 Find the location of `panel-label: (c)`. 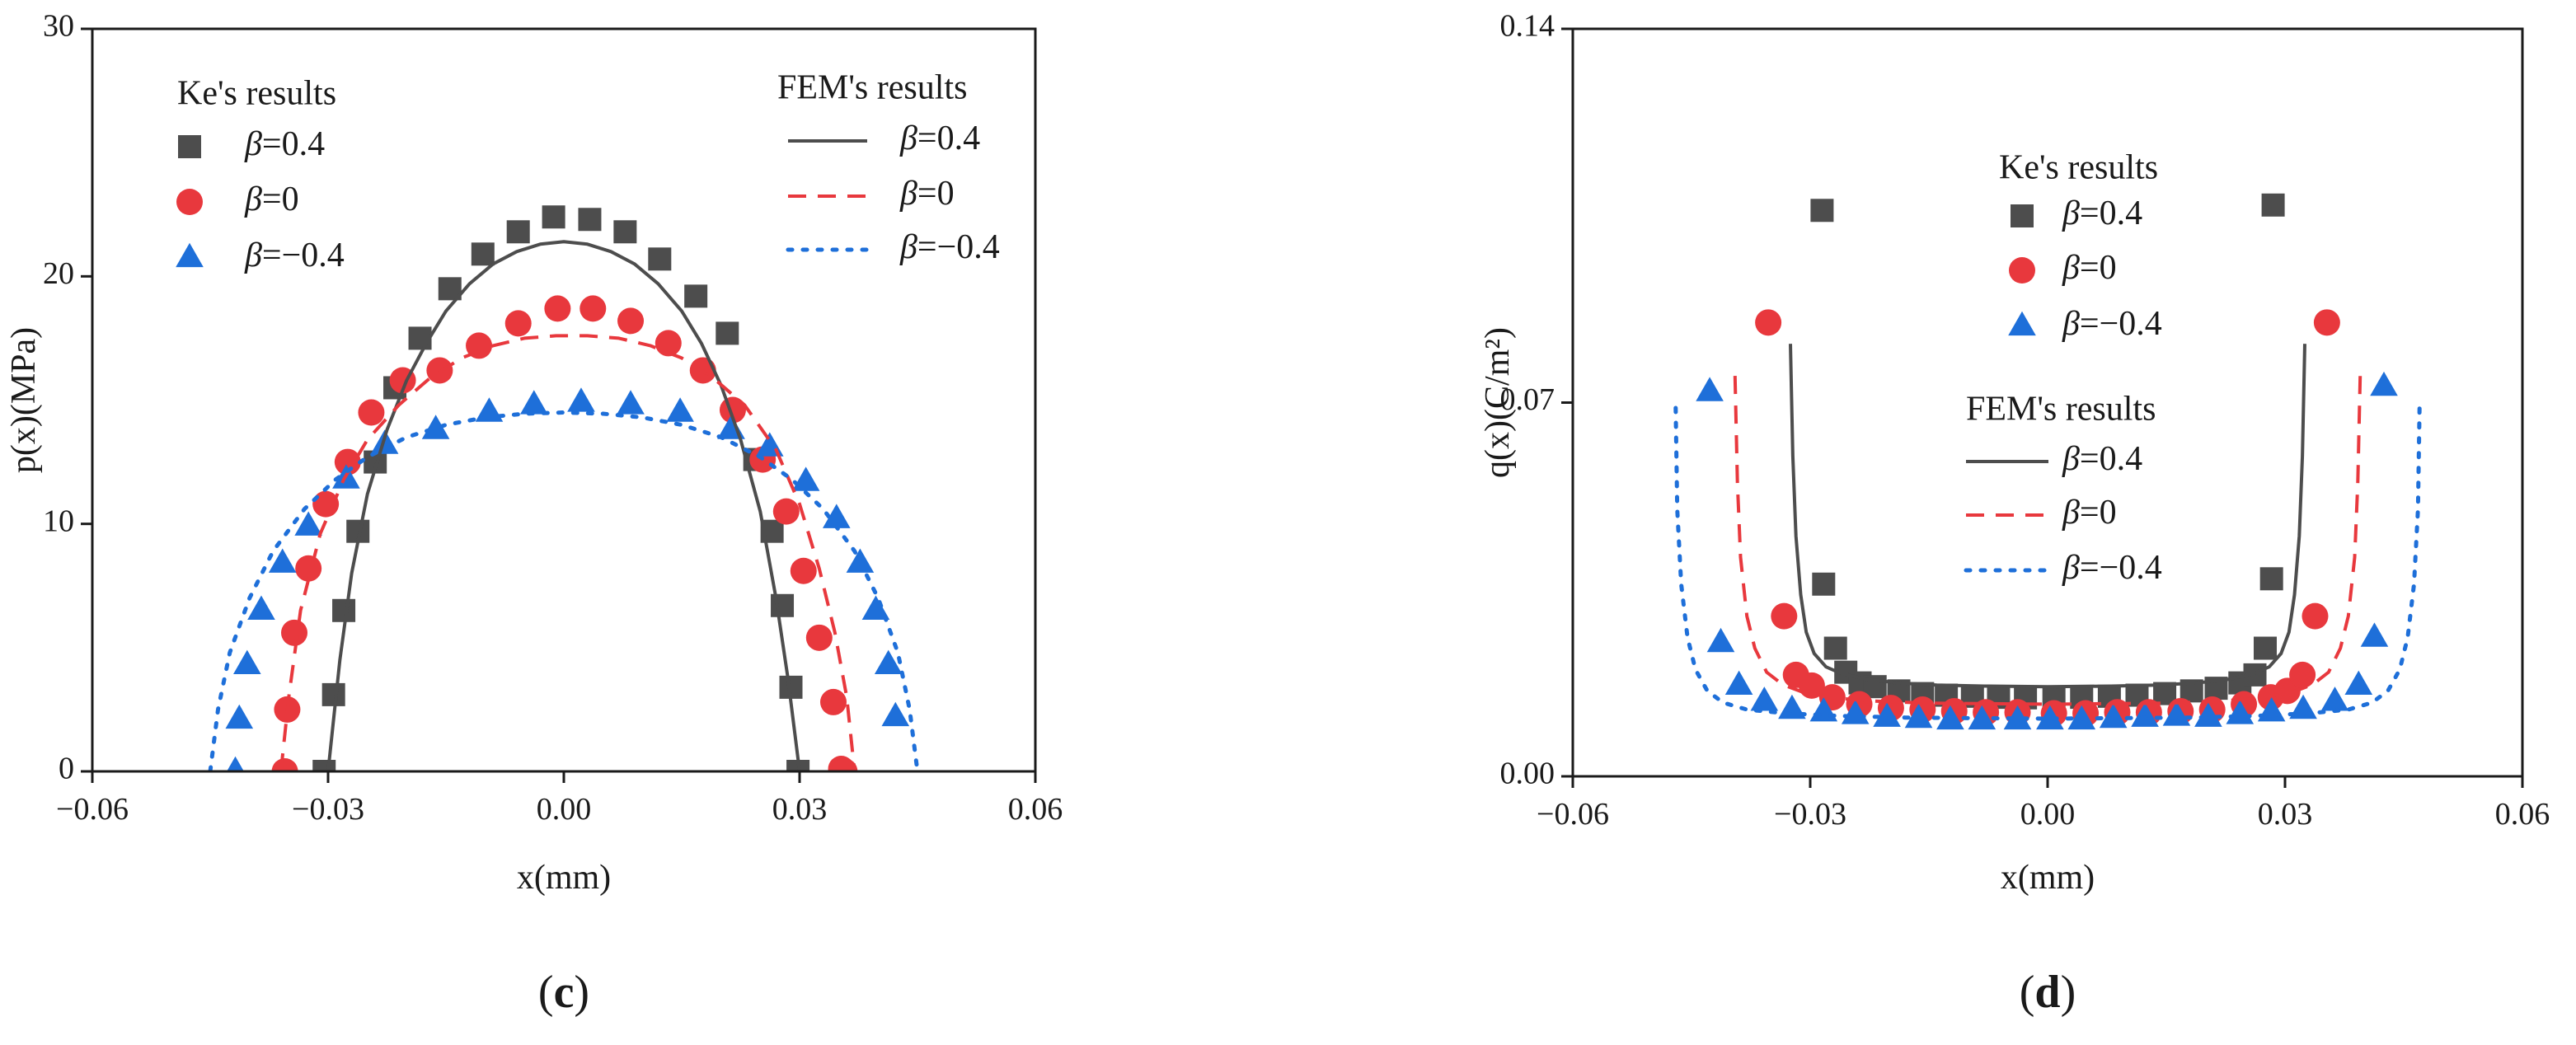

panel-label: (c) is located at coordinates (563, 992).